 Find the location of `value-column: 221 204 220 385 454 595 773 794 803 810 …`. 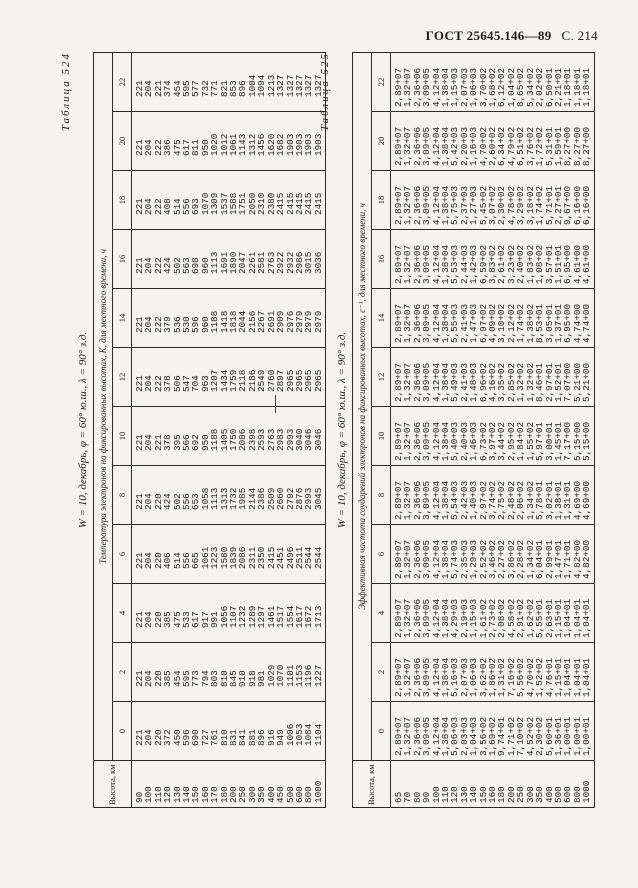

value-column: 221 204 220 385 454 595 773 794 803 810 … is located at coordinates (228, 672).